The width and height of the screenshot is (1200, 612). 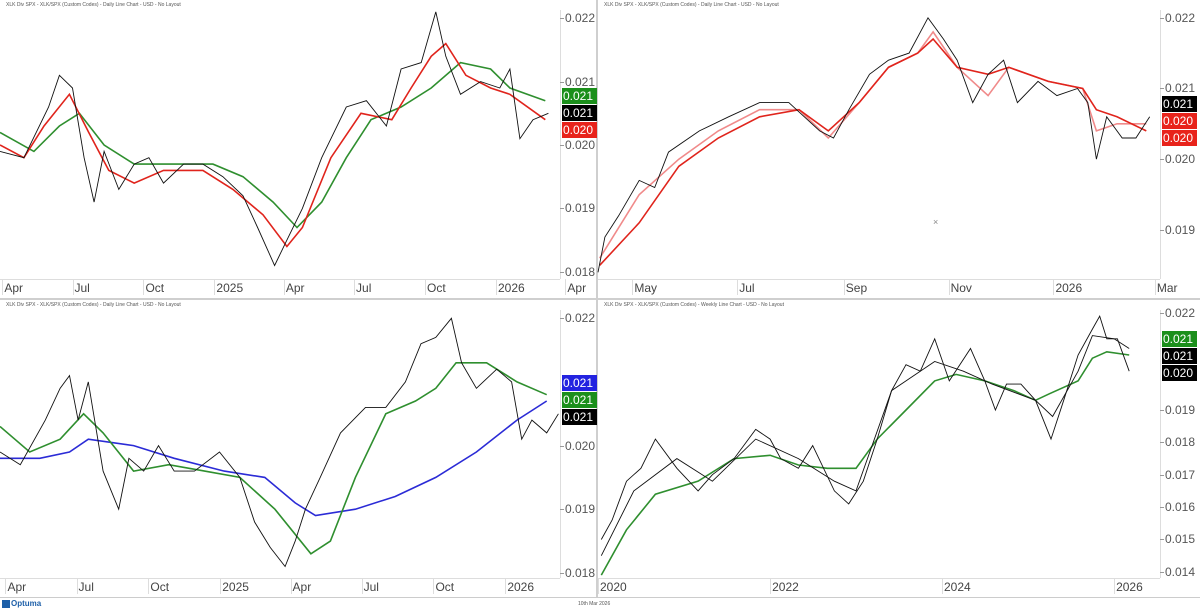 I want to click on crosshair-marker-icon: ×, so click(x=936, y=222).